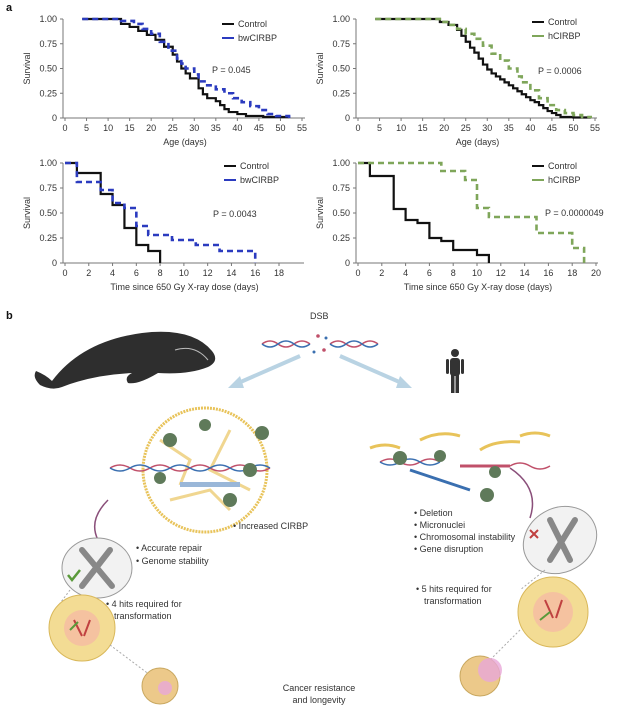 The image size is (638, 712). What do you see at coordinates (172, 561) in the screenshot?
I see `genome-stability-label: • Genome stability` at bounding box center [172, 561].